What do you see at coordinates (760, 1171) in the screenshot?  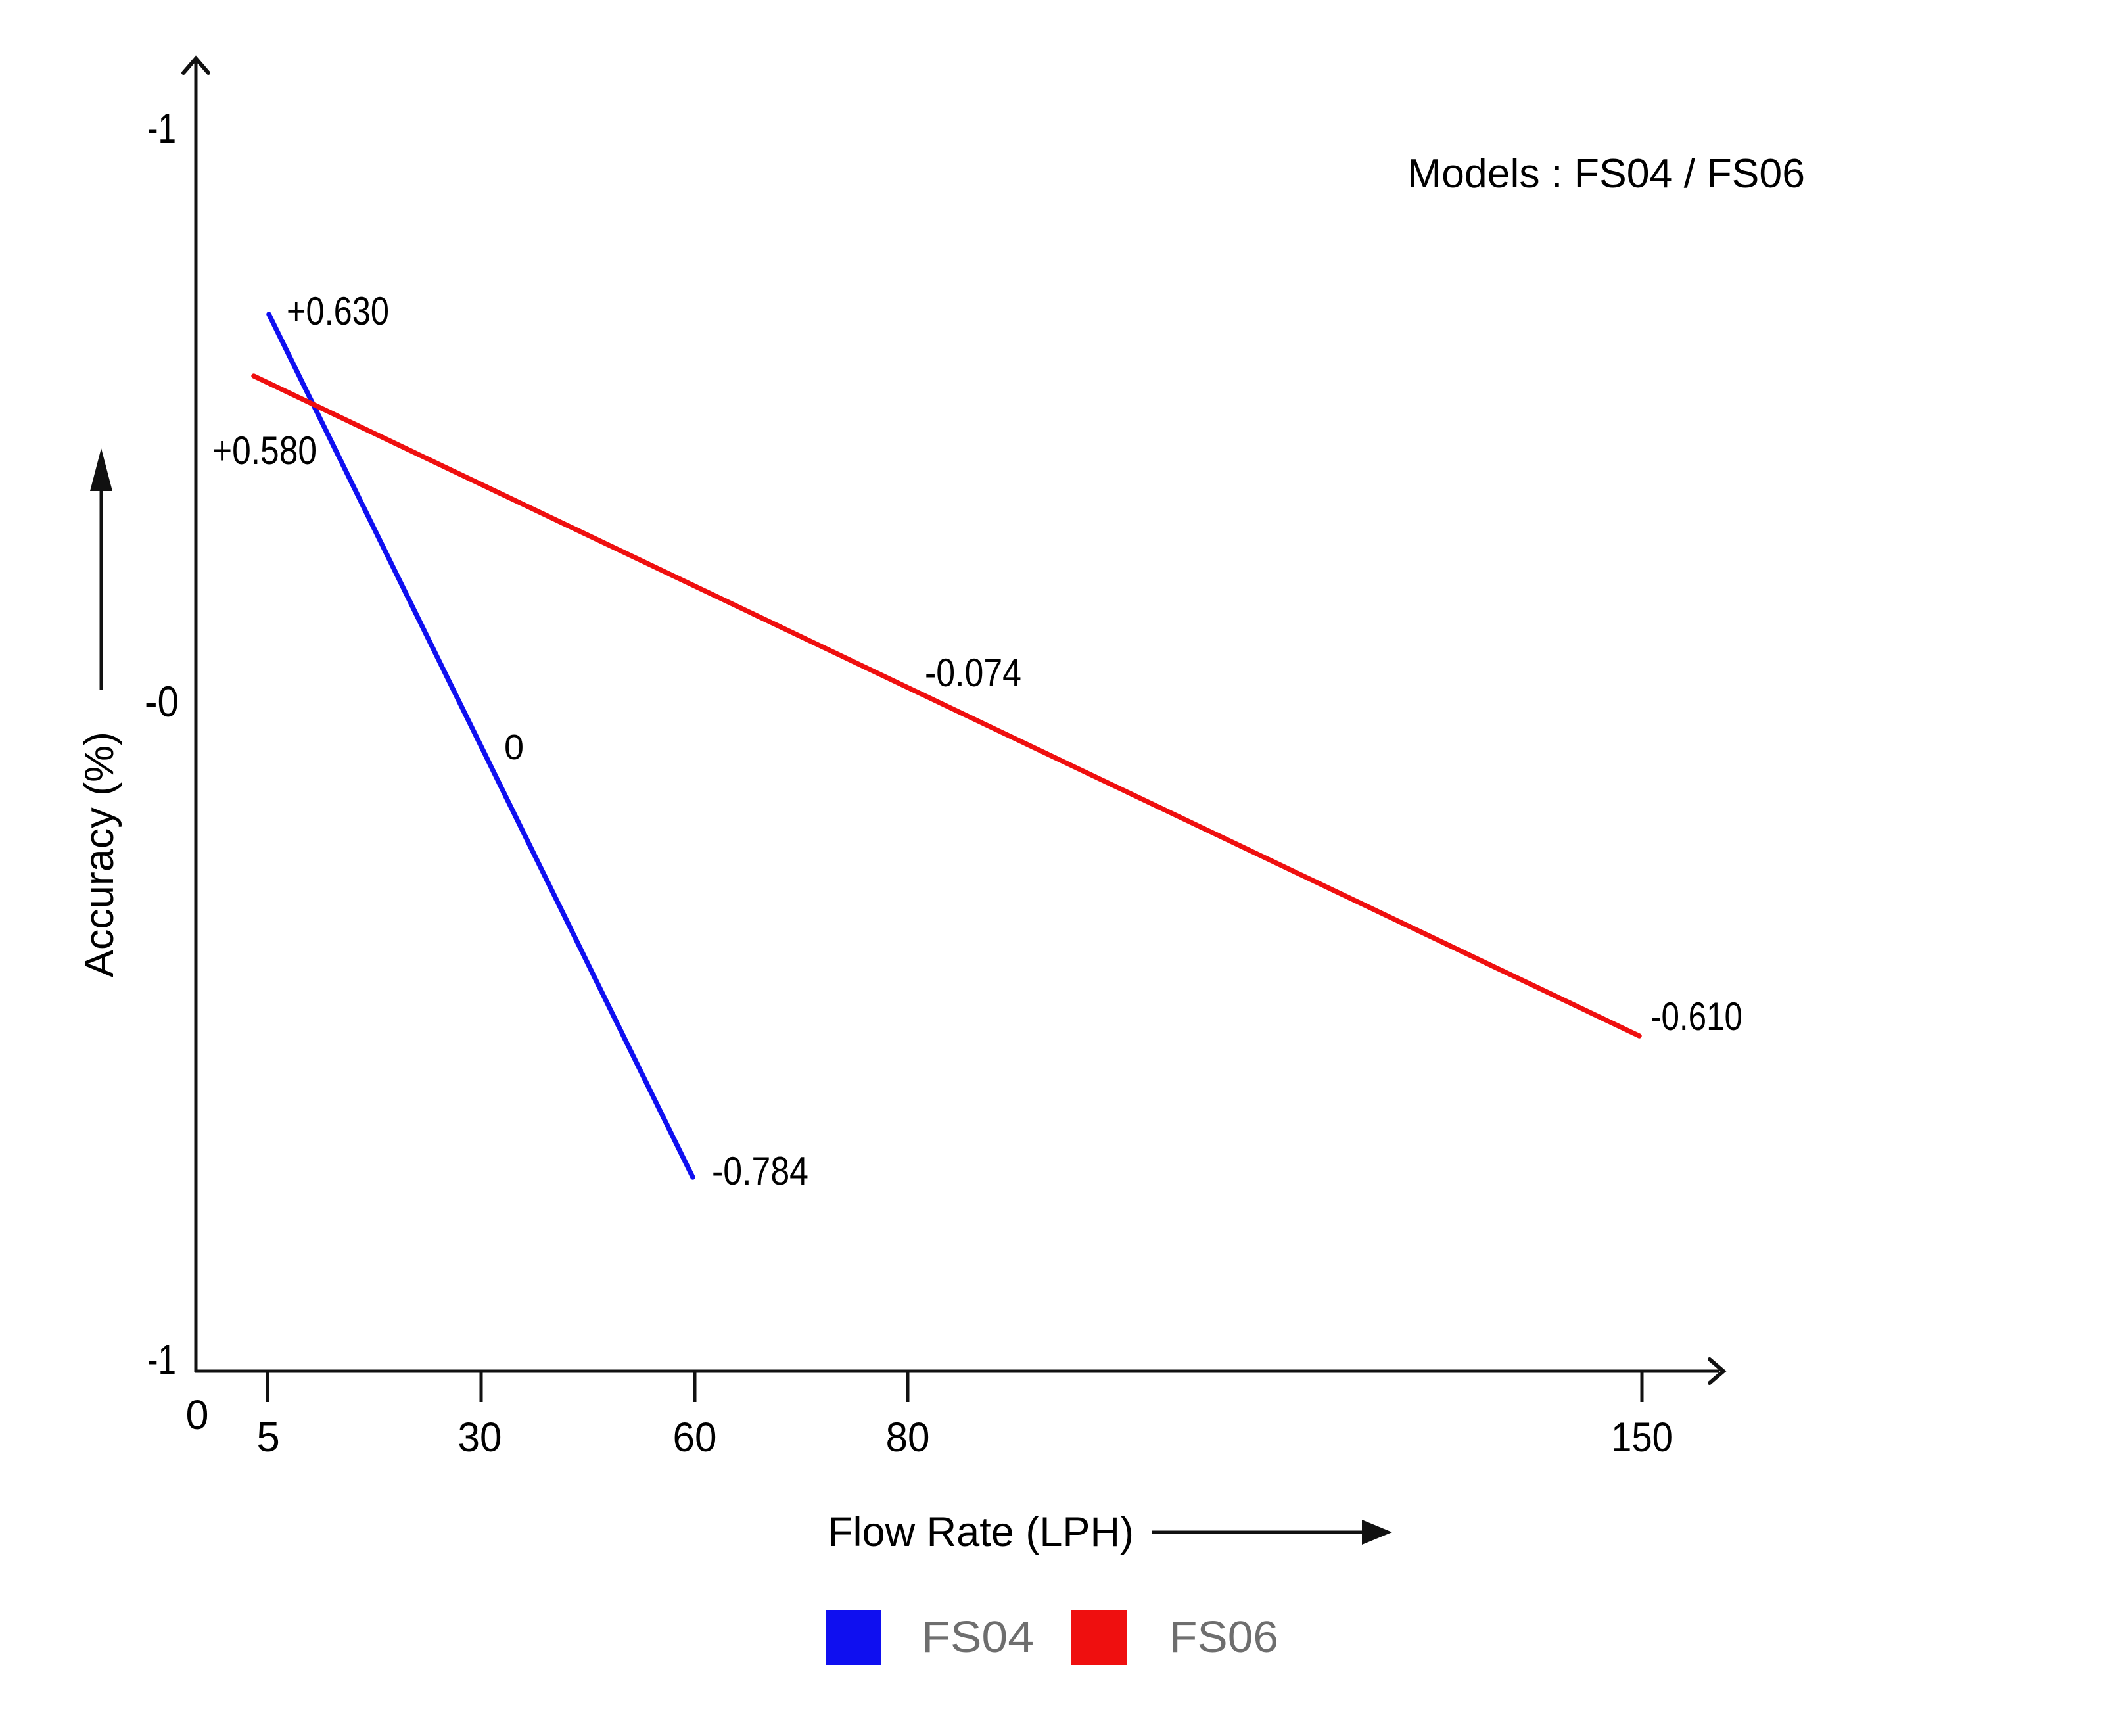 I see `svg-text: -0.784` at bounding box center [760, 1171].